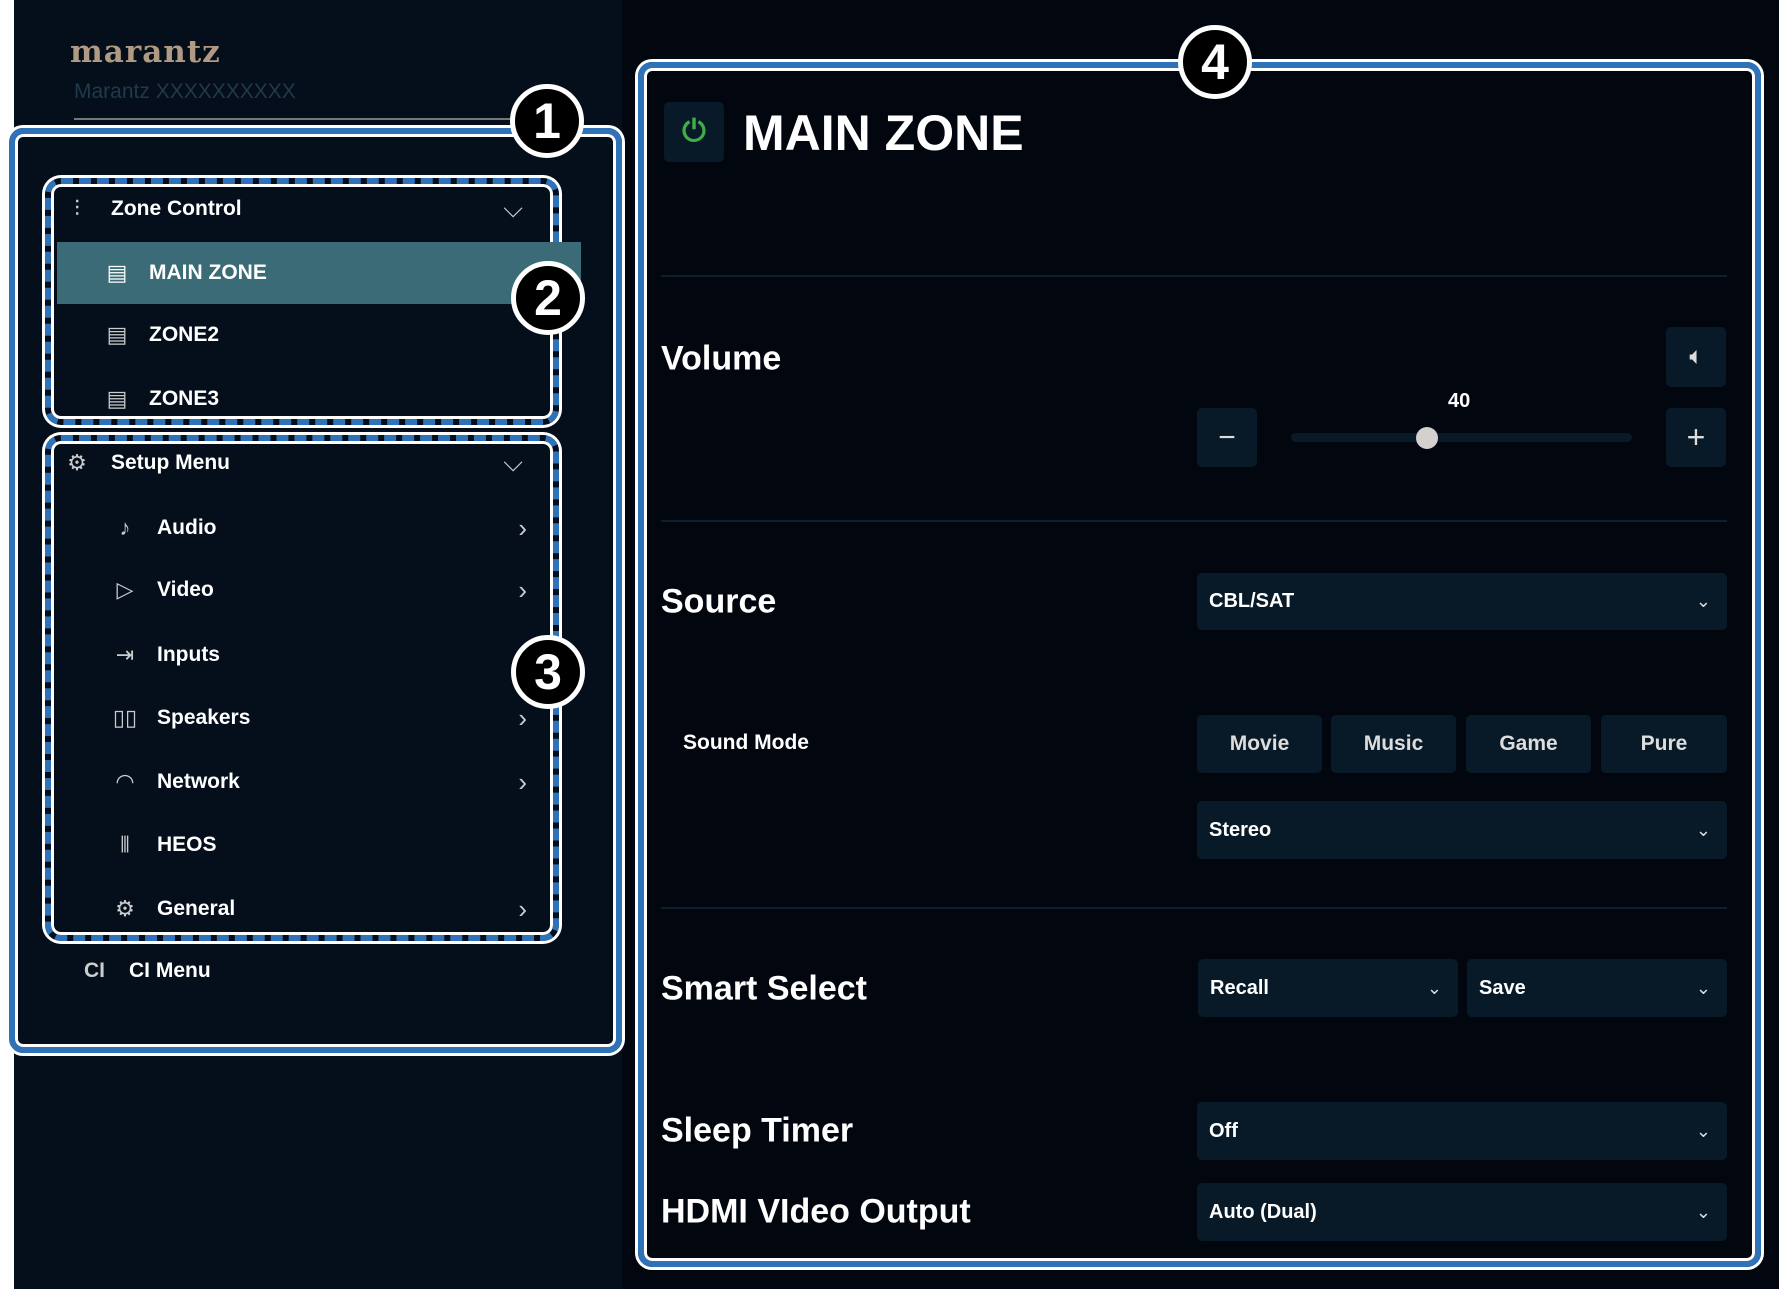 The image size is (1779, 1289). Describe the element at coordinates (198, 781) in the screenshot. I see `item-label: Network` at that location.